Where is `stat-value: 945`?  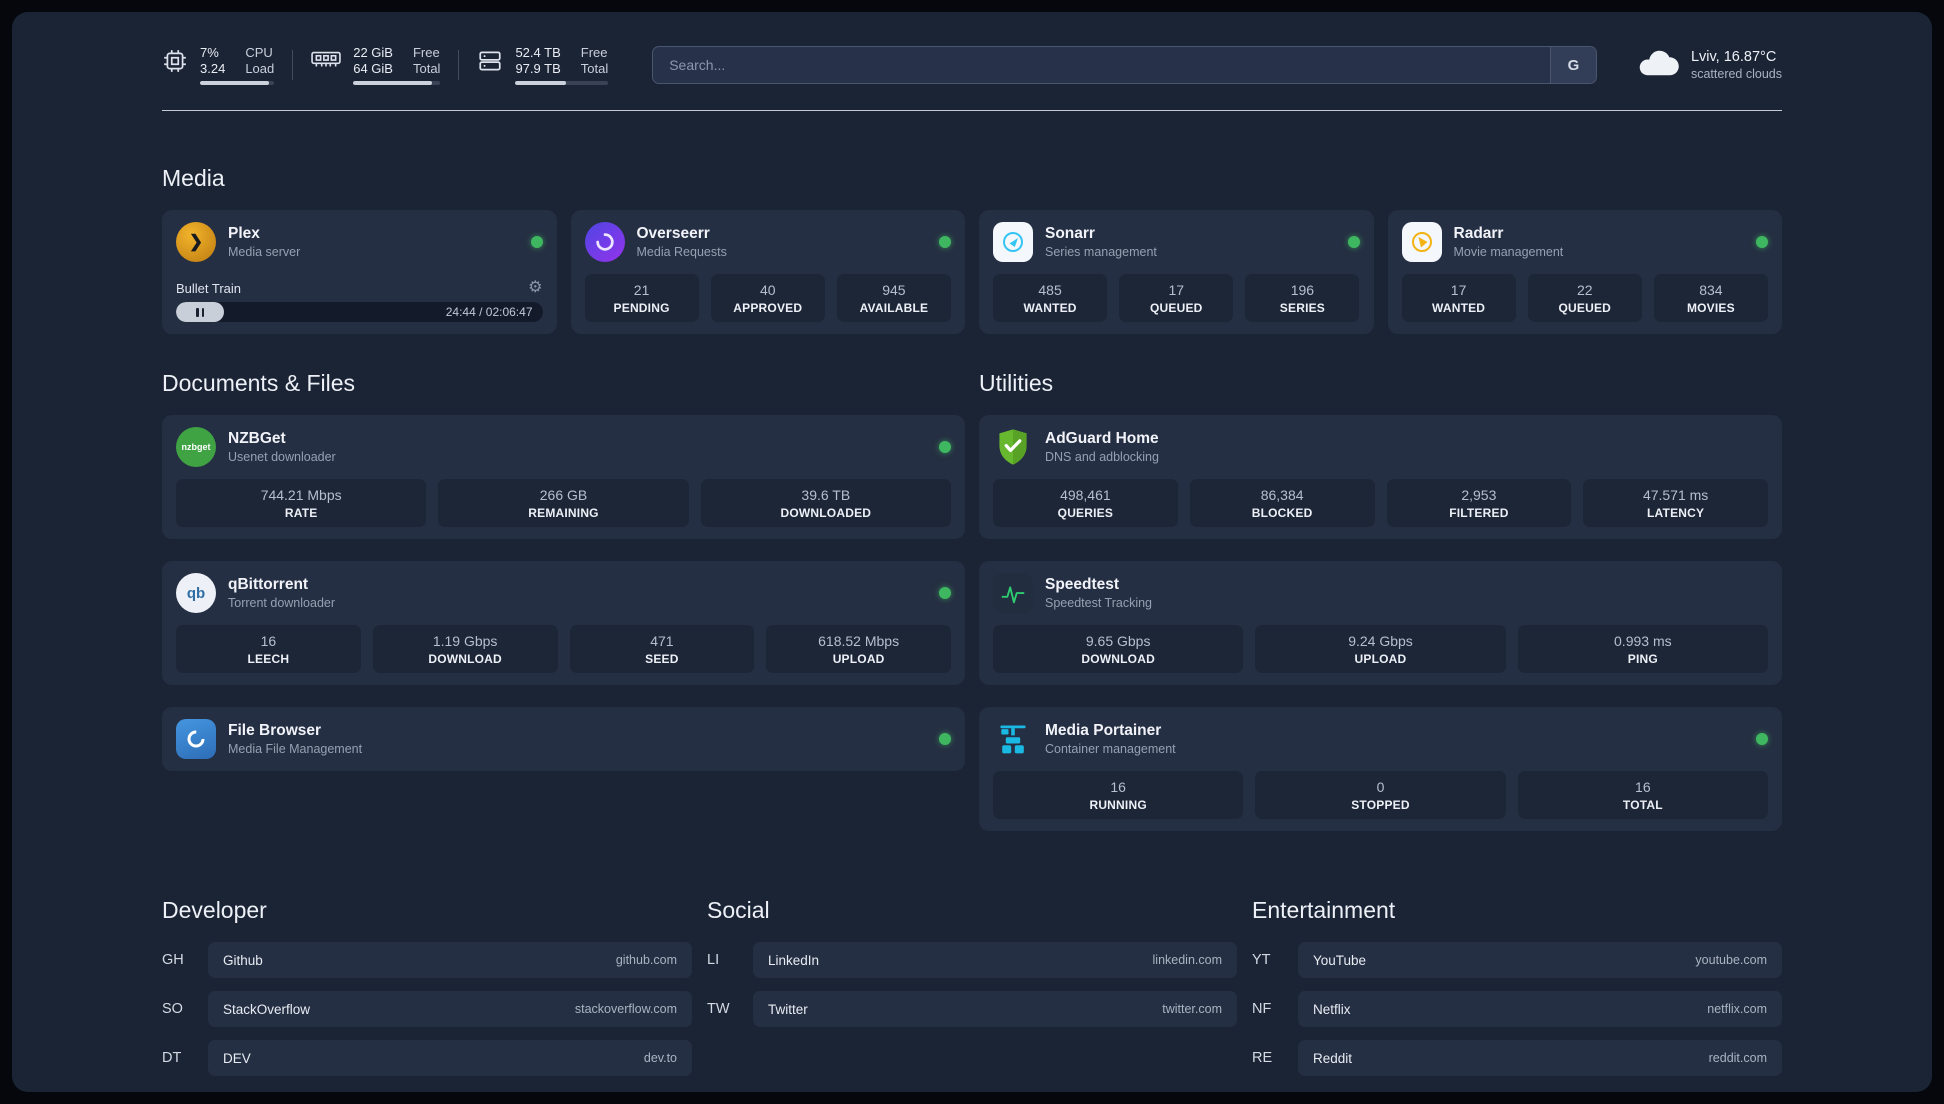
stat-value: 945 is located at coordinates (894, 290).